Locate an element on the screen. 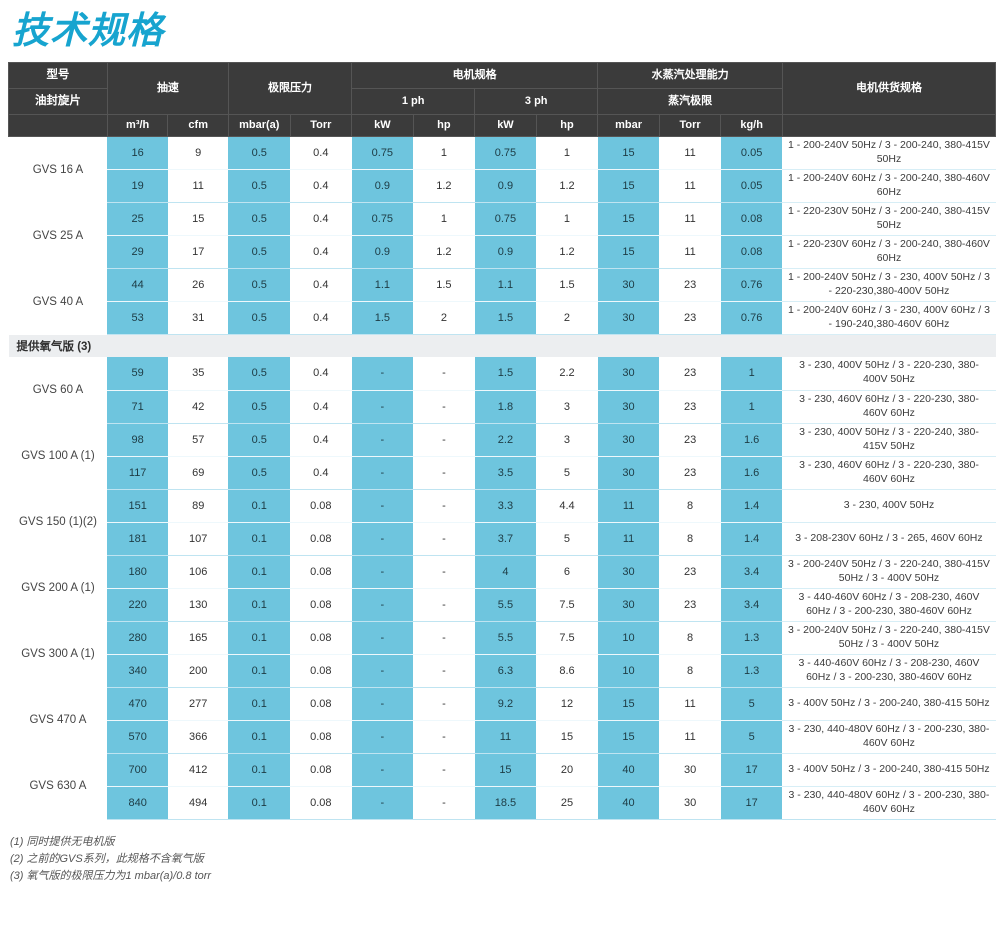  footnote-2: (2) 之前的GVS系列，此规格不含氧气版 is located at coordinates (107, 858).